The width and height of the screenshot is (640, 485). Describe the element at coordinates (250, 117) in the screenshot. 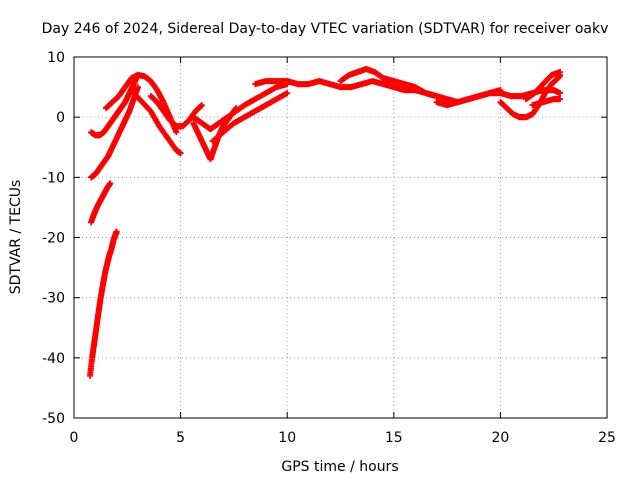

I see `series-arc-mid-low` at that location.